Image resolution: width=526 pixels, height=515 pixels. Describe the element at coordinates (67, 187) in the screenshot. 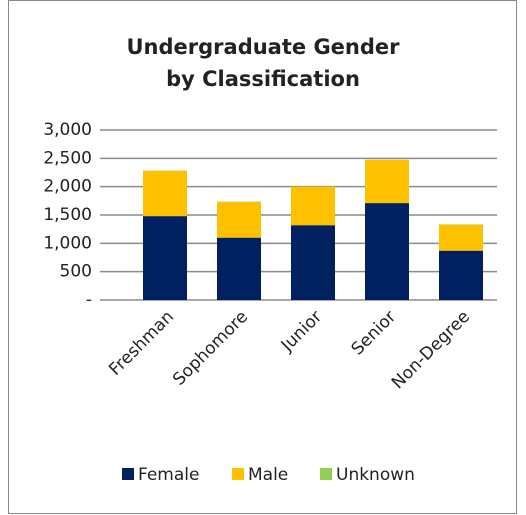

I see `y-tick-label: 2,000` at that location.